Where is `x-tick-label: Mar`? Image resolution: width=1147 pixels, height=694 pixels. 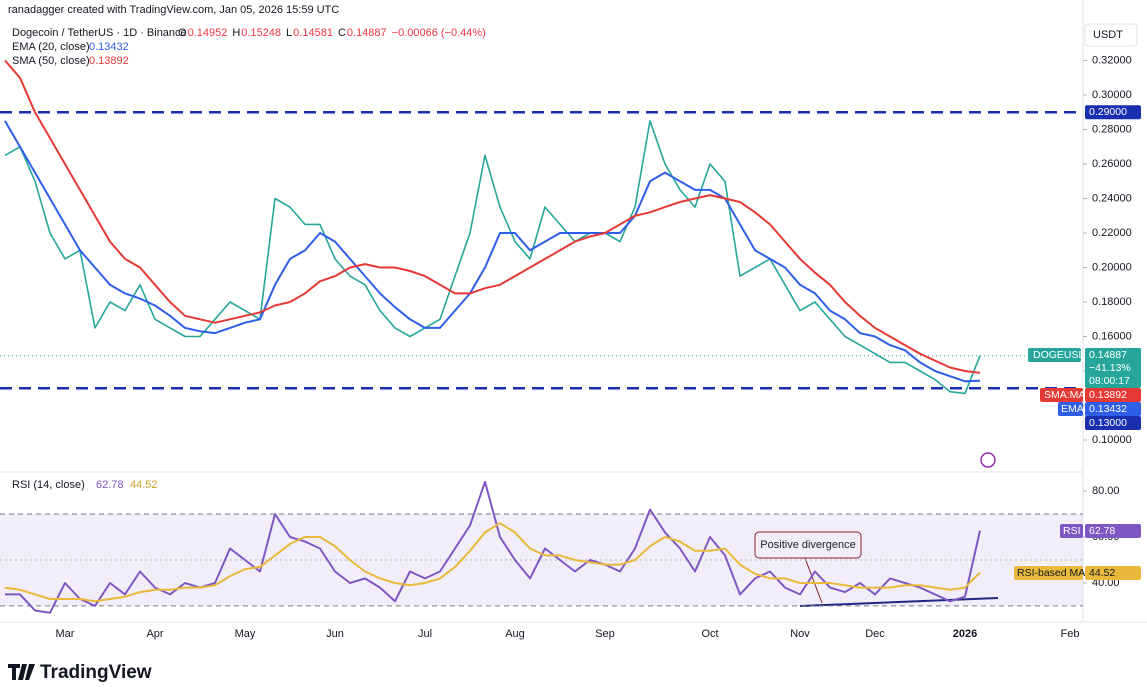
x-tick-label: Mar is located at coordinates (65, 634).